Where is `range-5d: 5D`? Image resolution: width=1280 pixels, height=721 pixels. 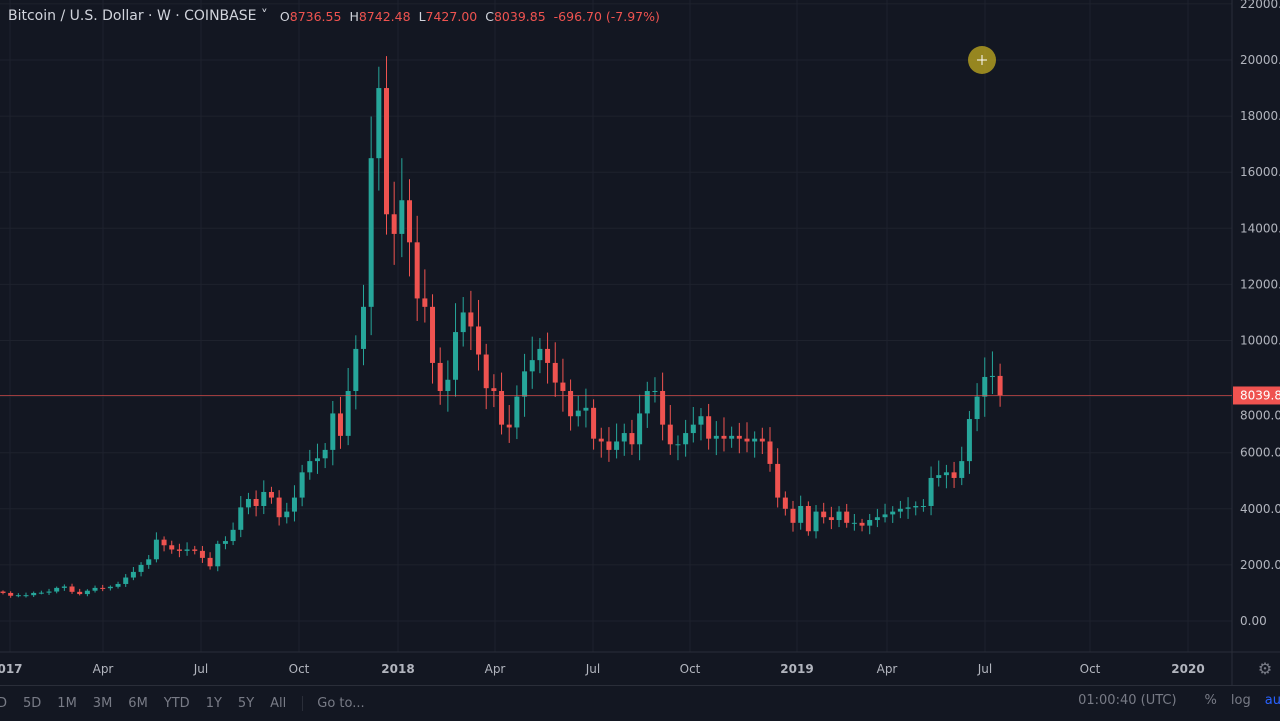
range-5d: 5D is located at coordinates (32, 703).